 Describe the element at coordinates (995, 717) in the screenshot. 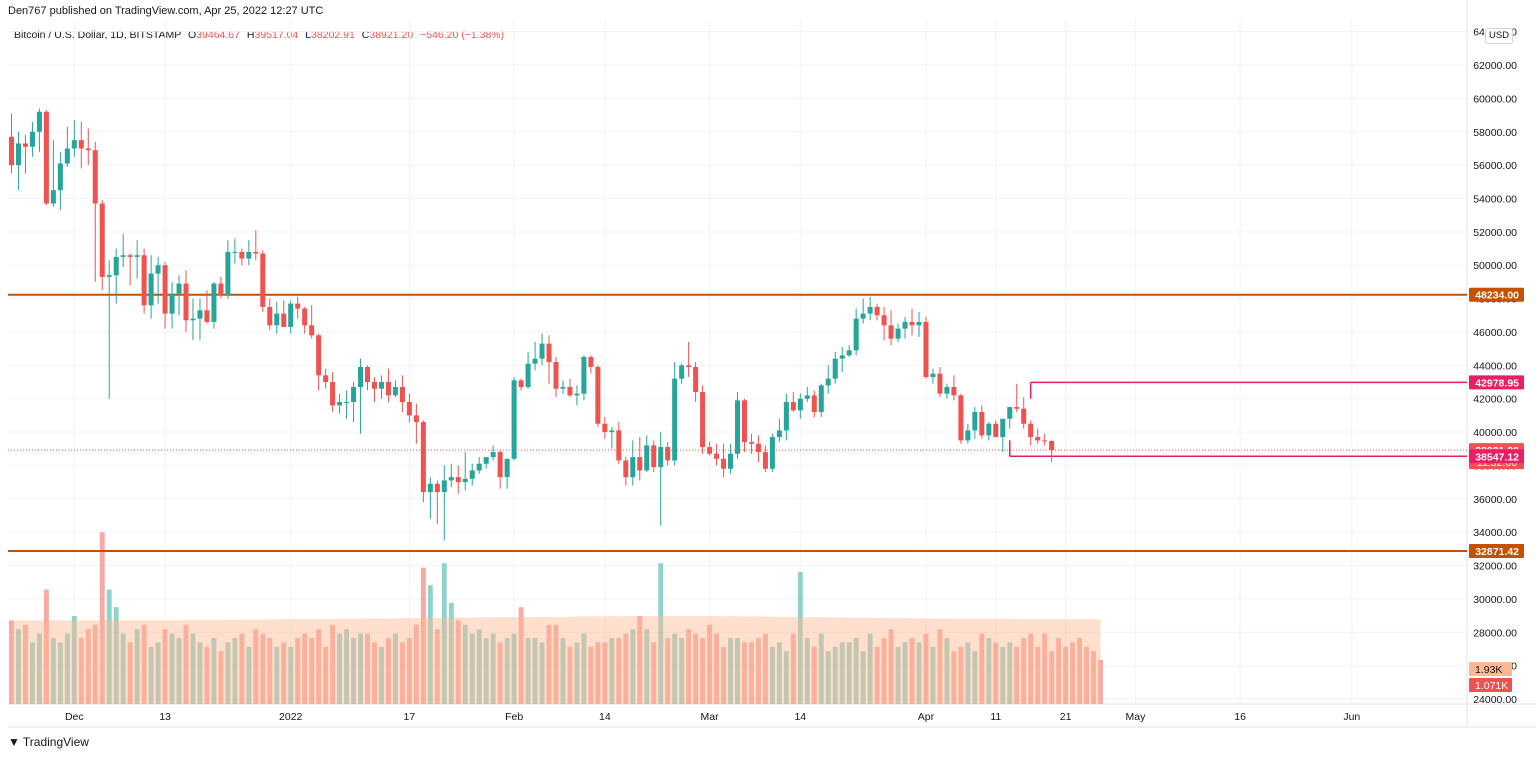

I see `x-tick-label: 11` at that location.